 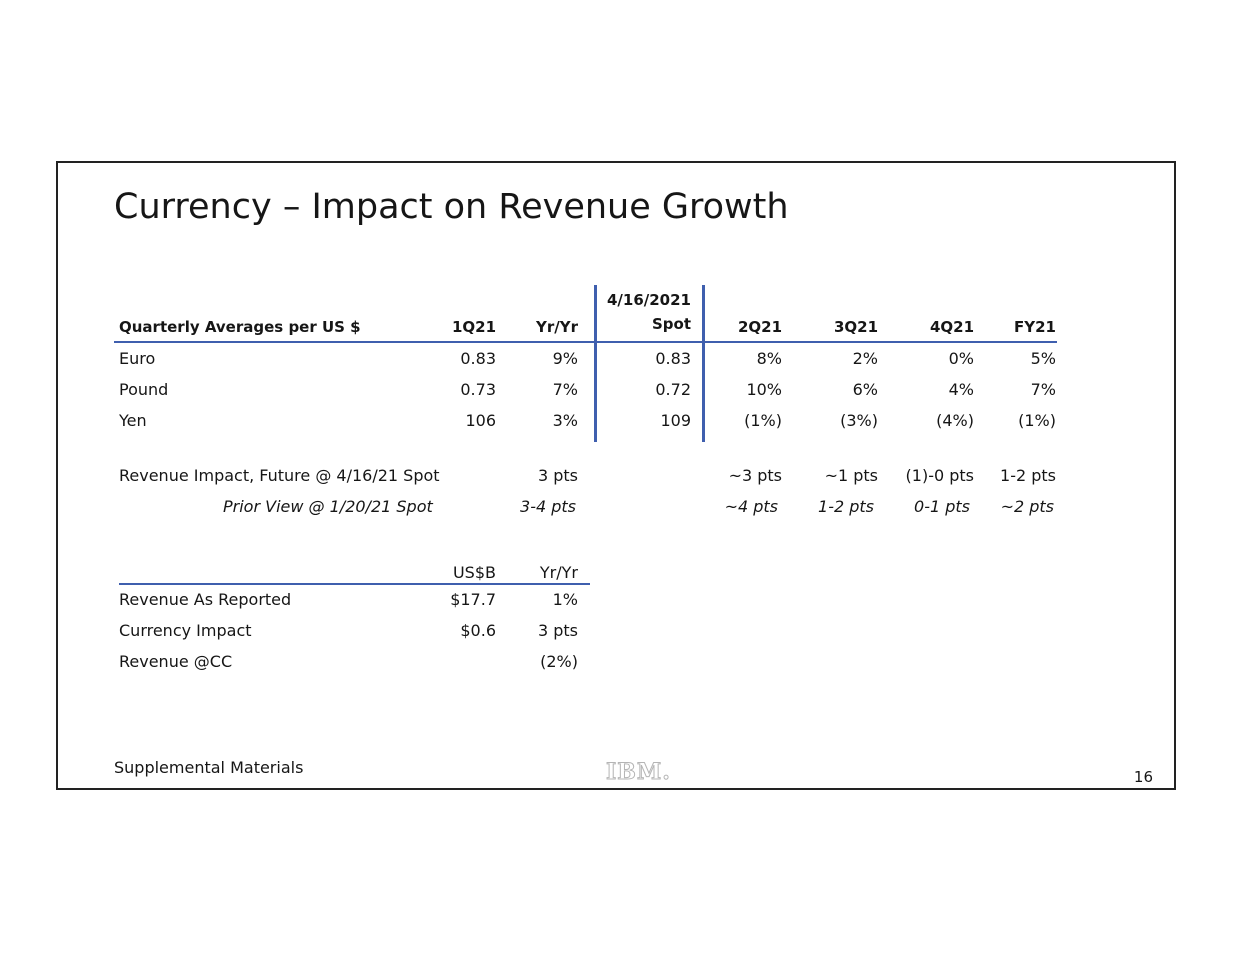 What do you see at coordinates (939, 475) in the screenshot?
I see `cell: (1)-0 pts` at bounding box center [939, 475].